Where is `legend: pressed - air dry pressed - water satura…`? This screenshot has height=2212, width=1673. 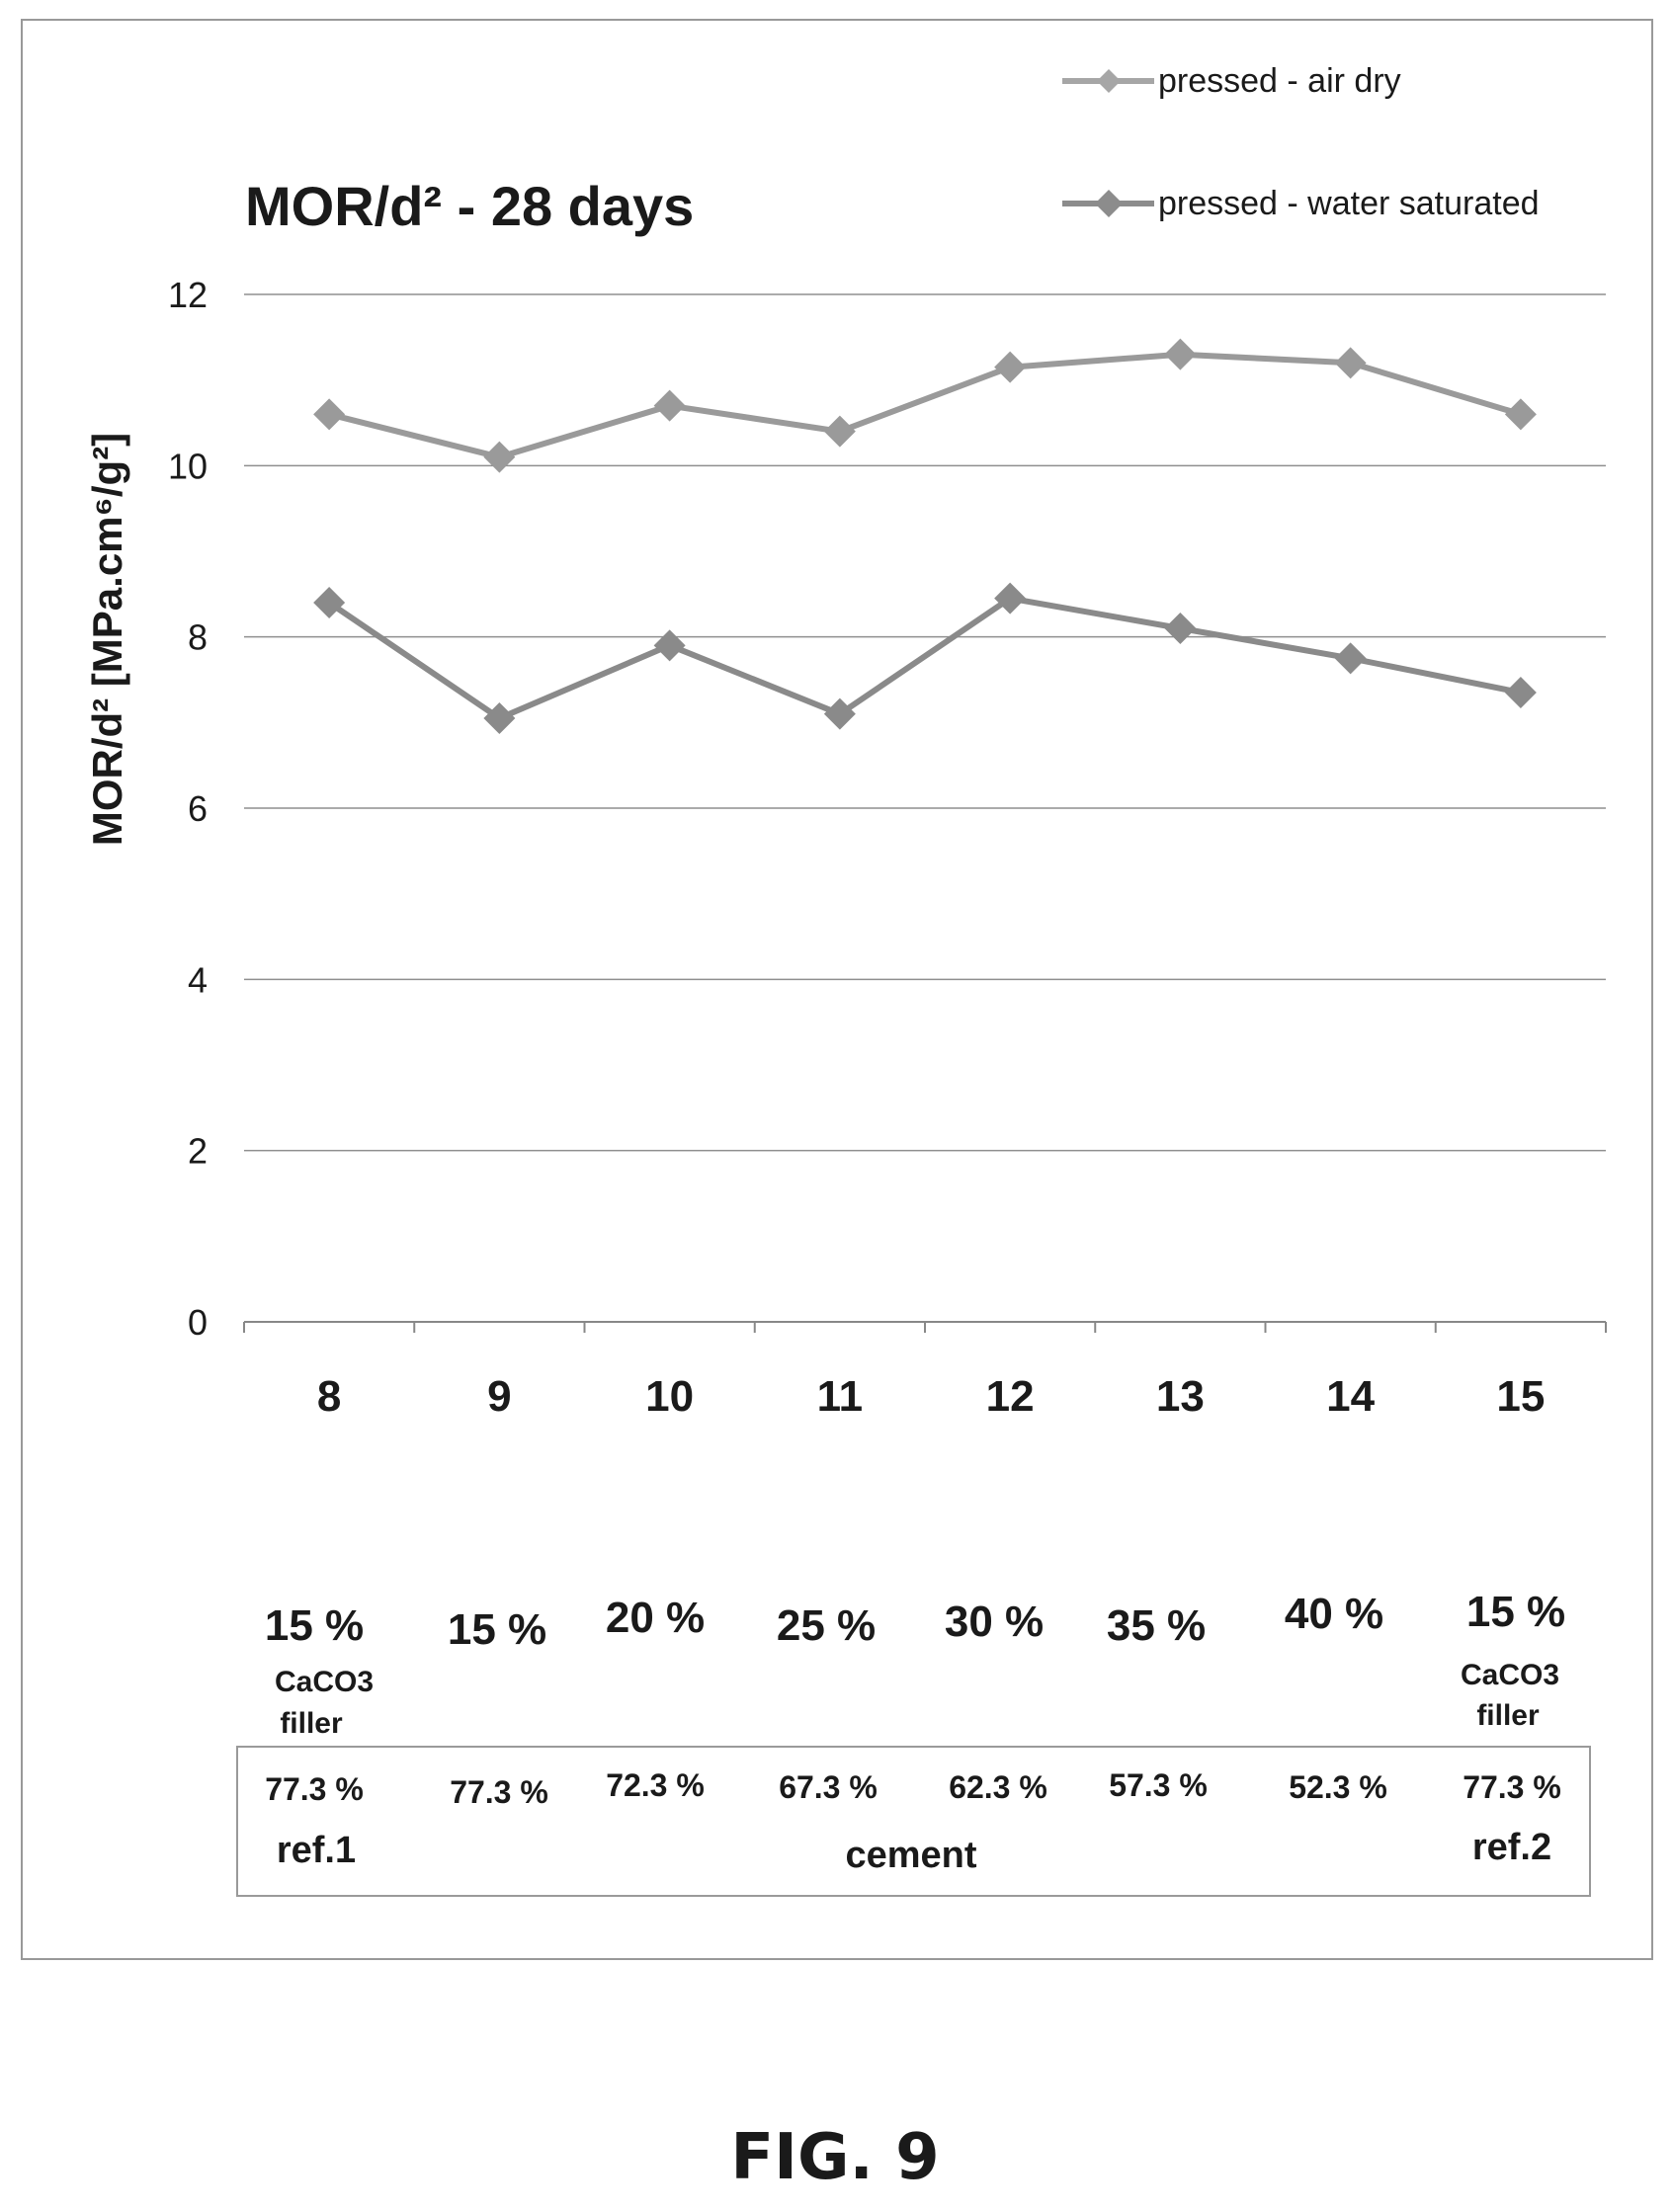 legend: pressed - air dry pressed - water satura… is located at coordinates (1301, 142).